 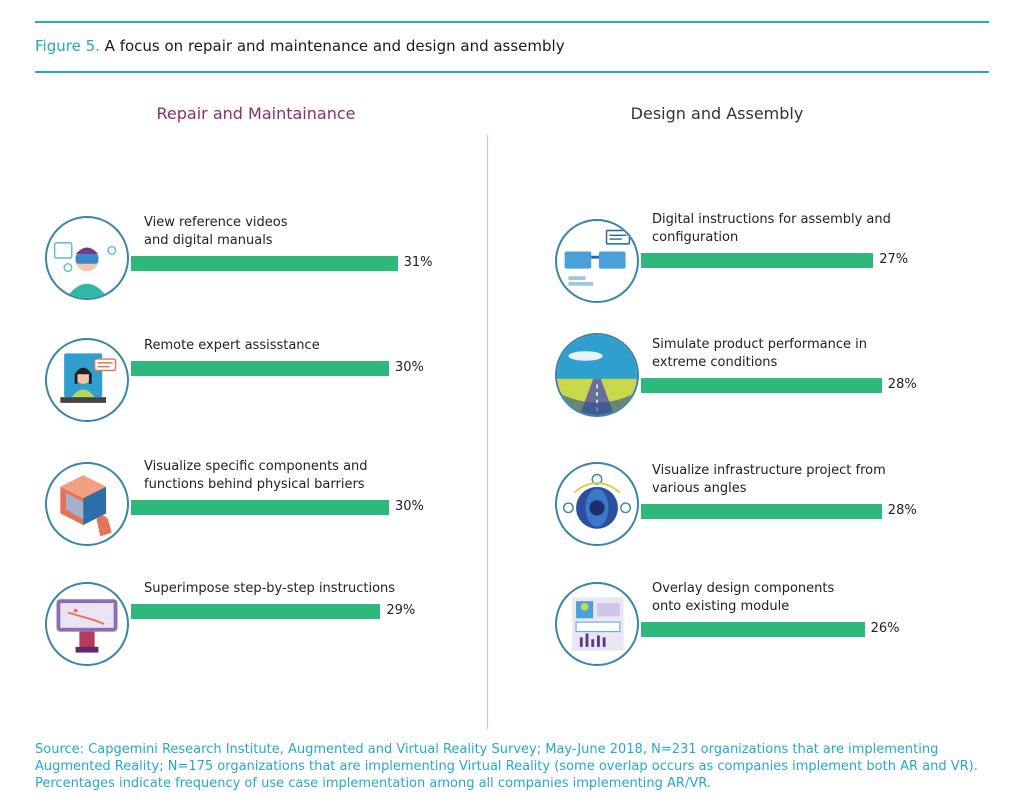 I want to click on top-rule, so click(x=512, y=22).